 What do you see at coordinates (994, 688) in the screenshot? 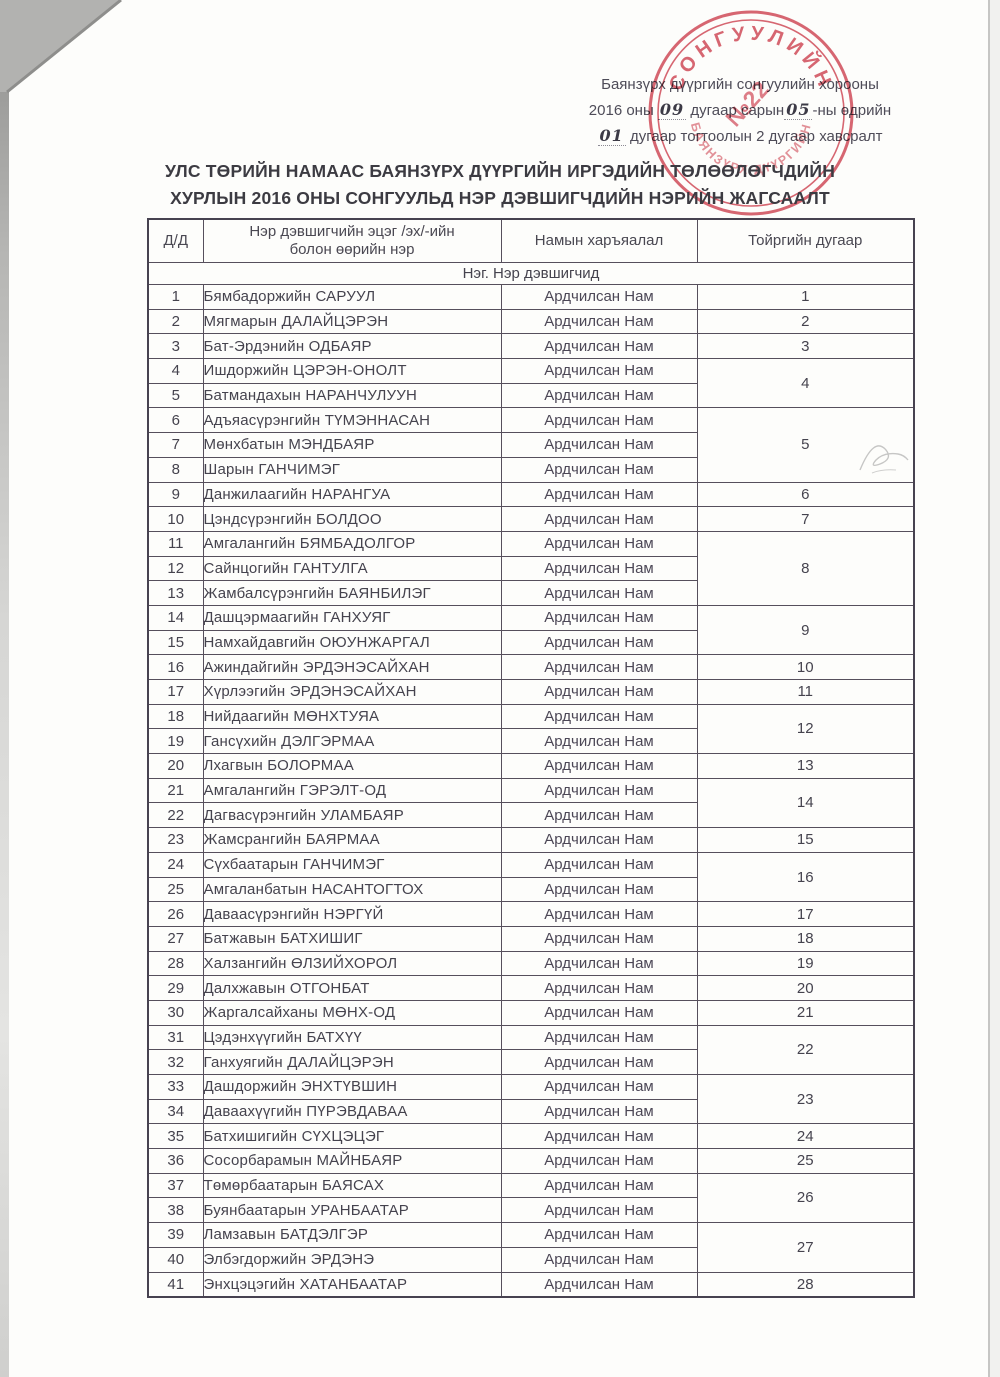
I see `right-scan-edge-shadow` at bounding box center [994, 688].